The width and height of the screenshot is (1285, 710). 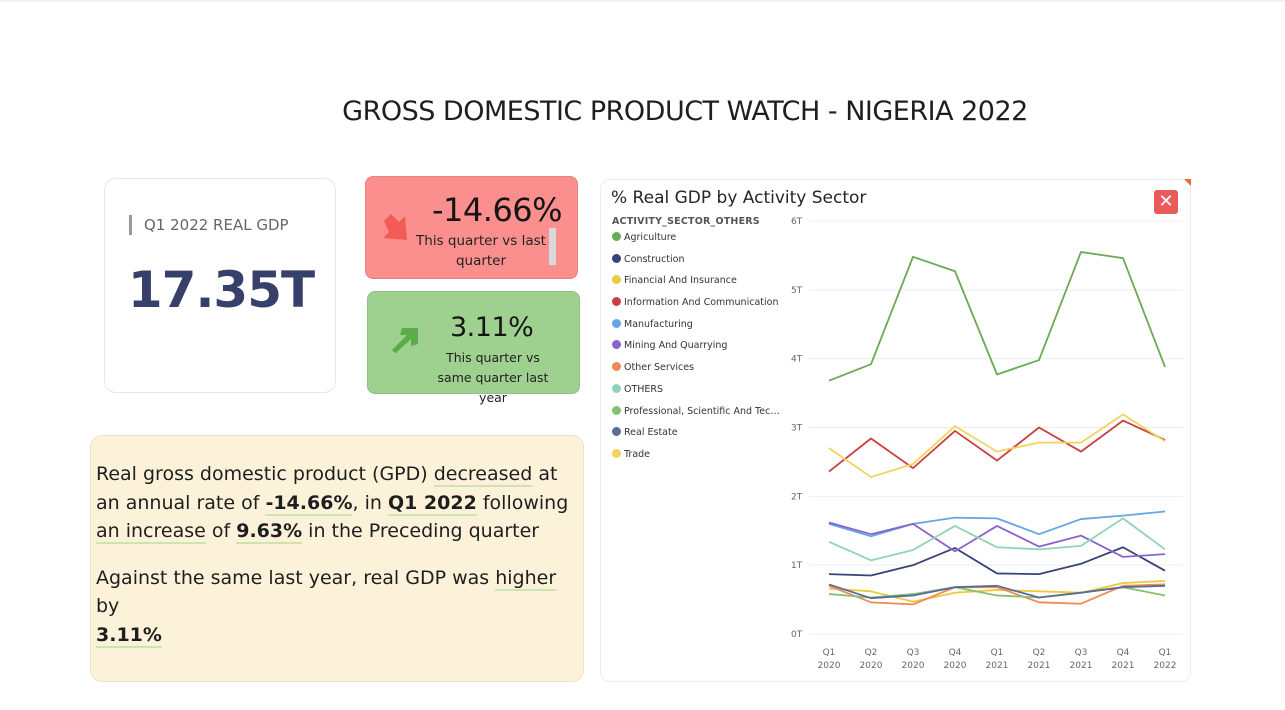 I want to click on series-line-others, so click(x=997, y=539).